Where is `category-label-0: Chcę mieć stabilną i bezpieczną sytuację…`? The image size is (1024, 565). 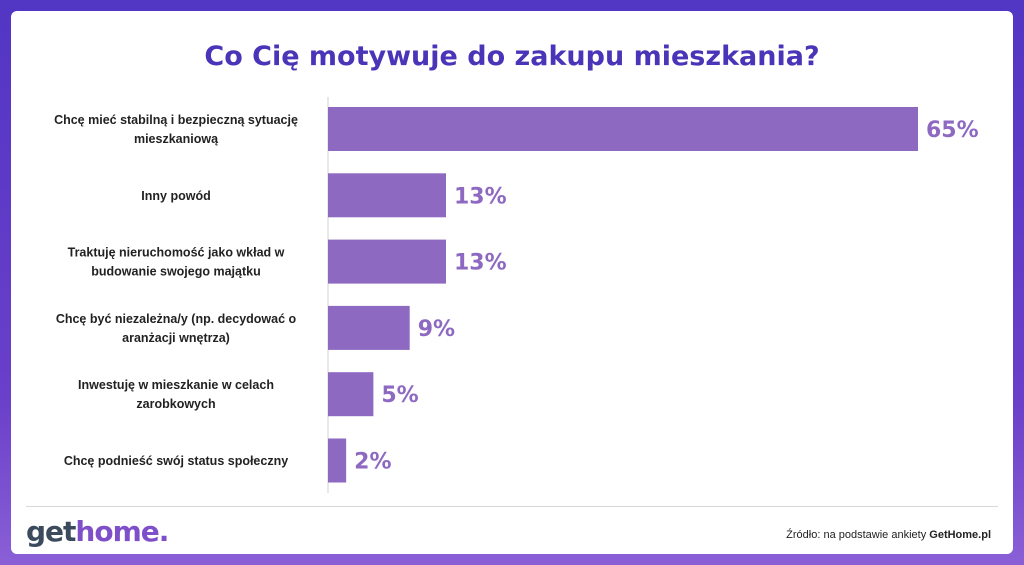 category-label-0: Chcę mieć stabilną i bezpieczną sytuację… is located at coordinates (176, 129).